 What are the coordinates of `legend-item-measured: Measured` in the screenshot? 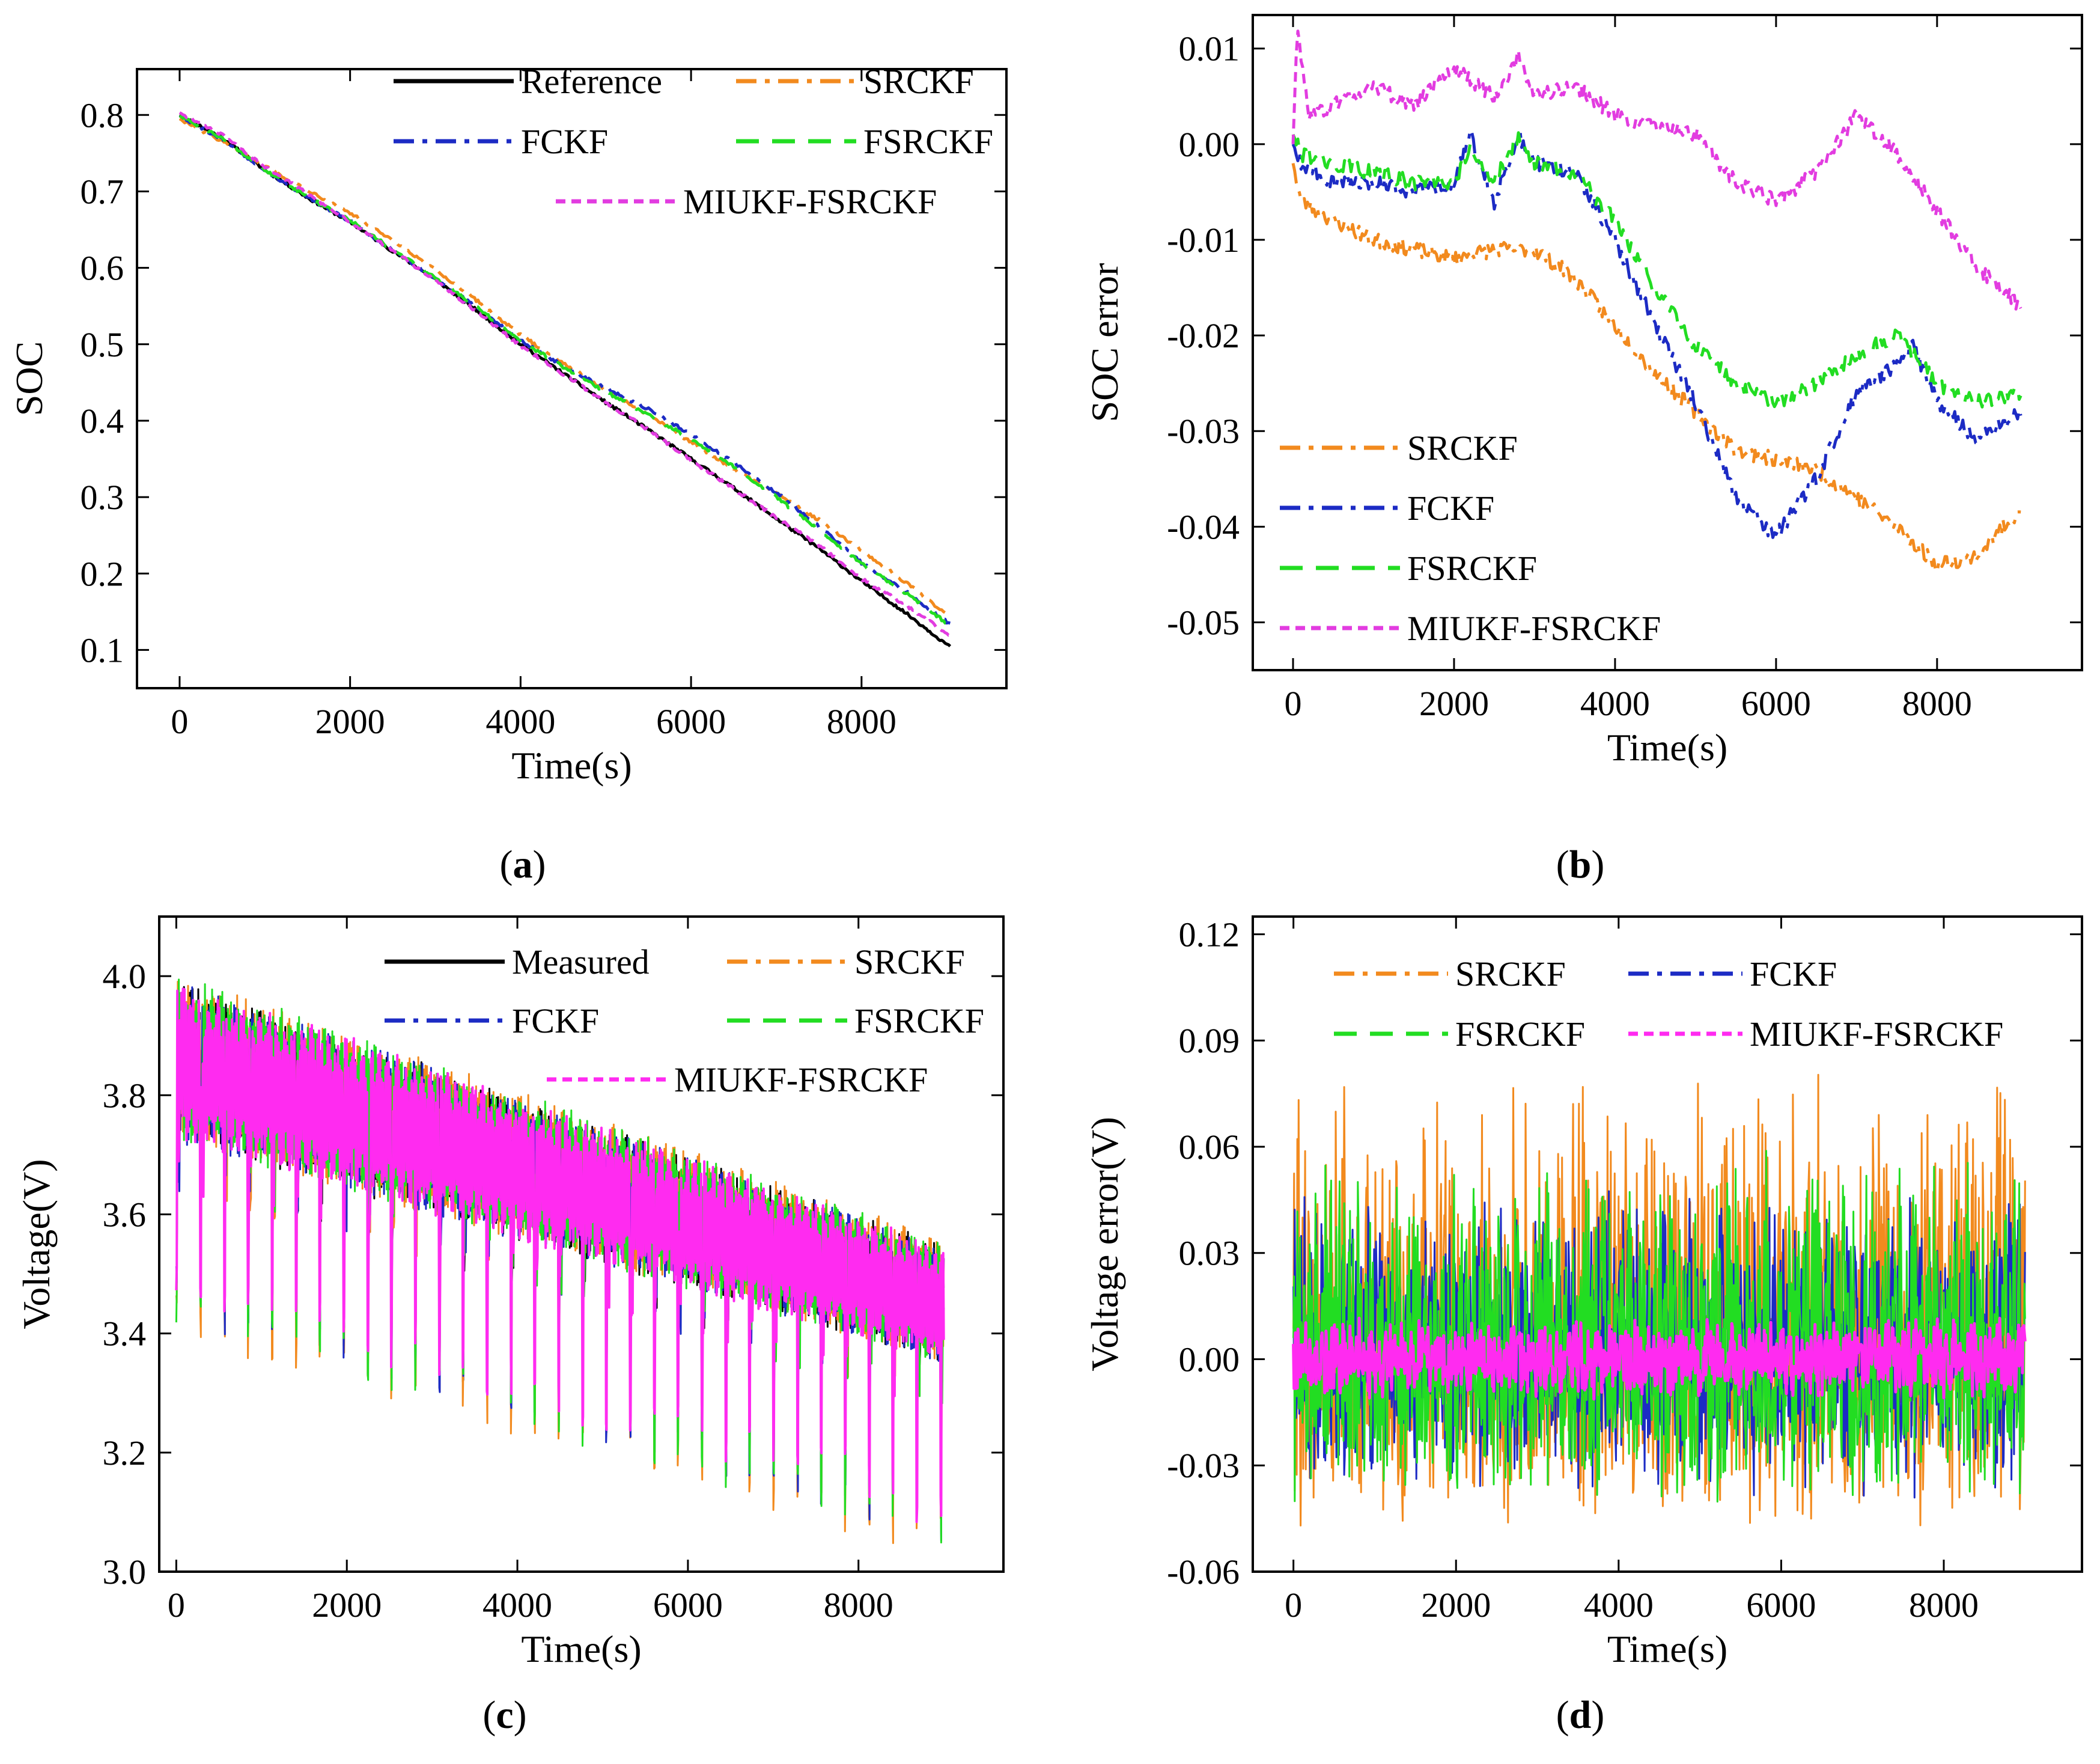 It's located at (518, 961).